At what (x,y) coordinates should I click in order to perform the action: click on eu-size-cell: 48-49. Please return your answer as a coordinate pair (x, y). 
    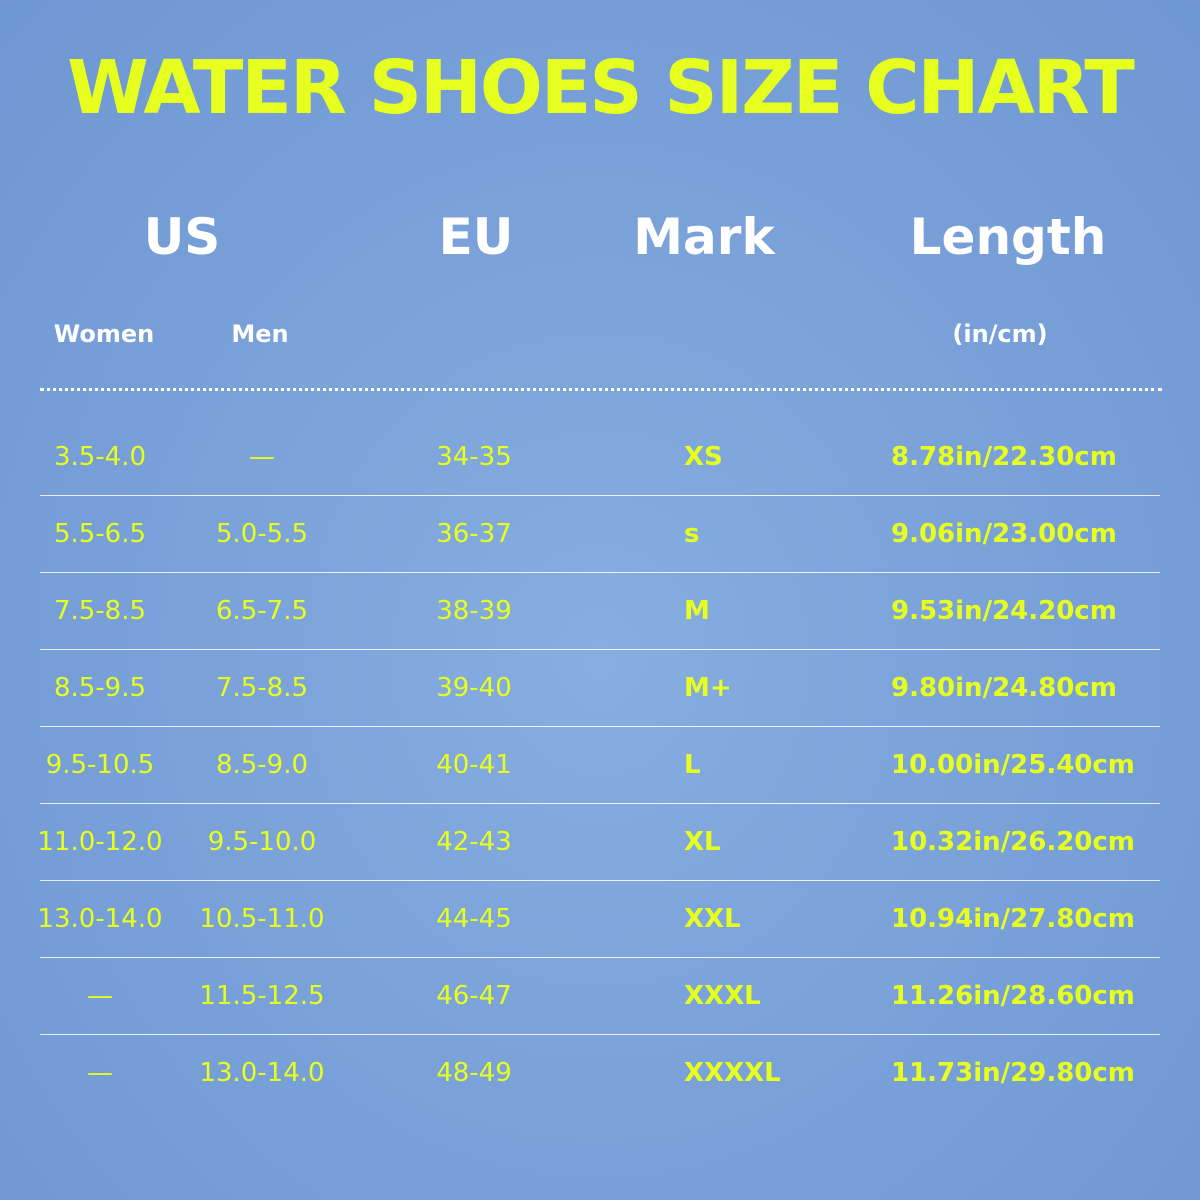
    Looking at the image, I should click on (474, 1073).